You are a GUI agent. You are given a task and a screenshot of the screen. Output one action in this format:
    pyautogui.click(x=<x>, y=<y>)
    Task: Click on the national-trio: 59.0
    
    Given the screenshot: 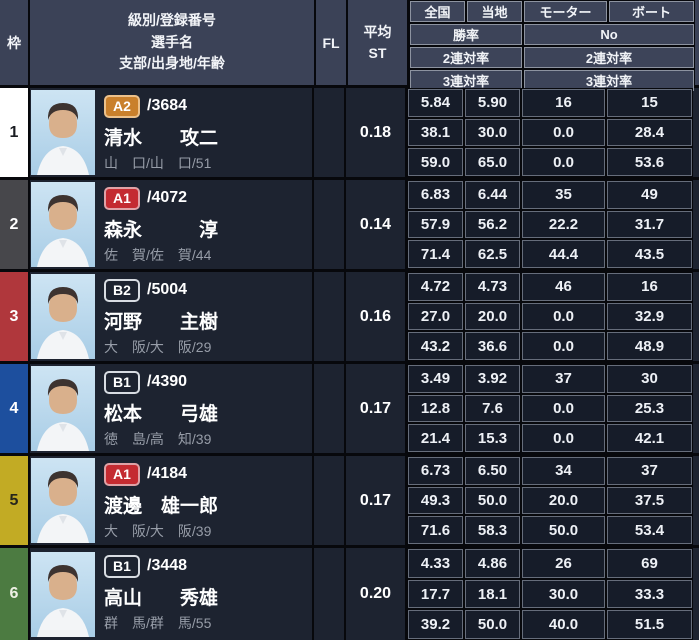 What is the action you would take?
    pyautogui.click(x=435, y=162)
    